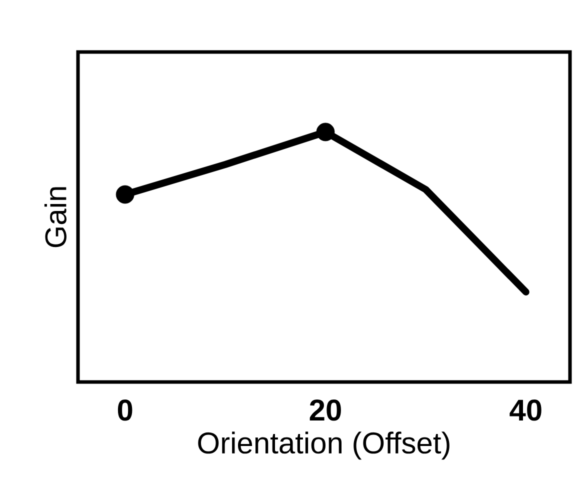 The image size is (576, 497). Describe the element at coordinates (125, 410) in the screenshot. I see `x-tick-label: 0` at that location.